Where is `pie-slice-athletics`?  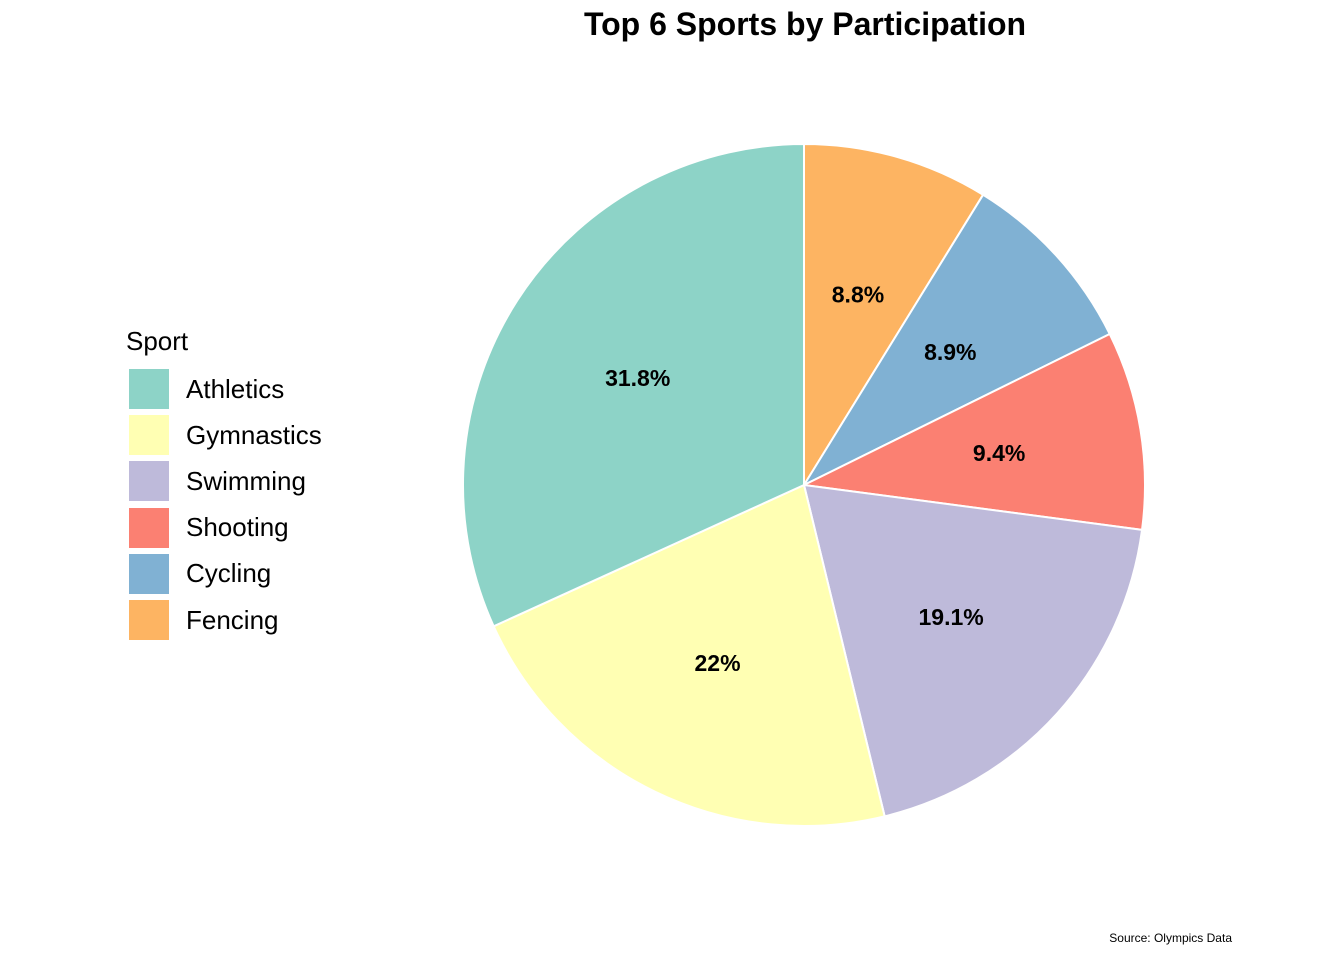
pie-slice-athletics is located at coordinates (633, 385).